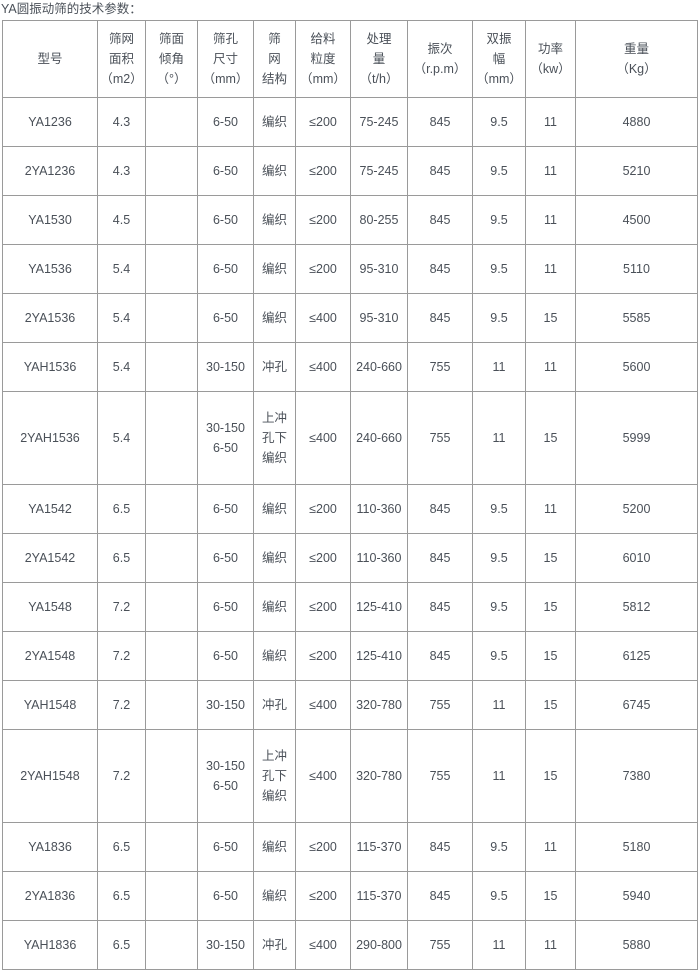 This screenshot has height=970, width=699. I want to click on column-header-line: （t/h）, so click(379, 79).